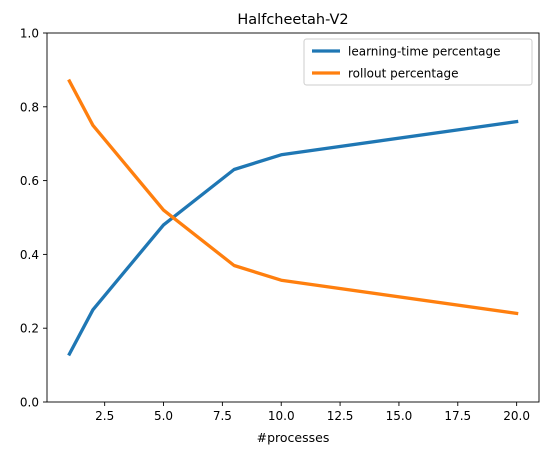  I want to click on y-tick-label: 0.8, so click(29, 107).